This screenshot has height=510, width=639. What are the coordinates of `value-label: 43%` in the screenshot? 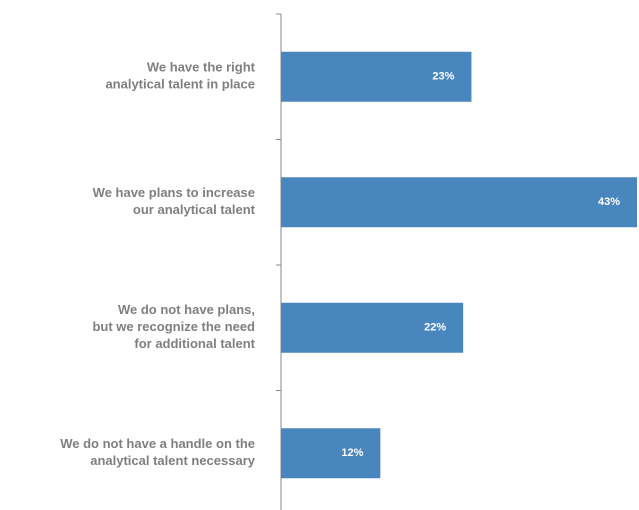 It's located at (609, 202).